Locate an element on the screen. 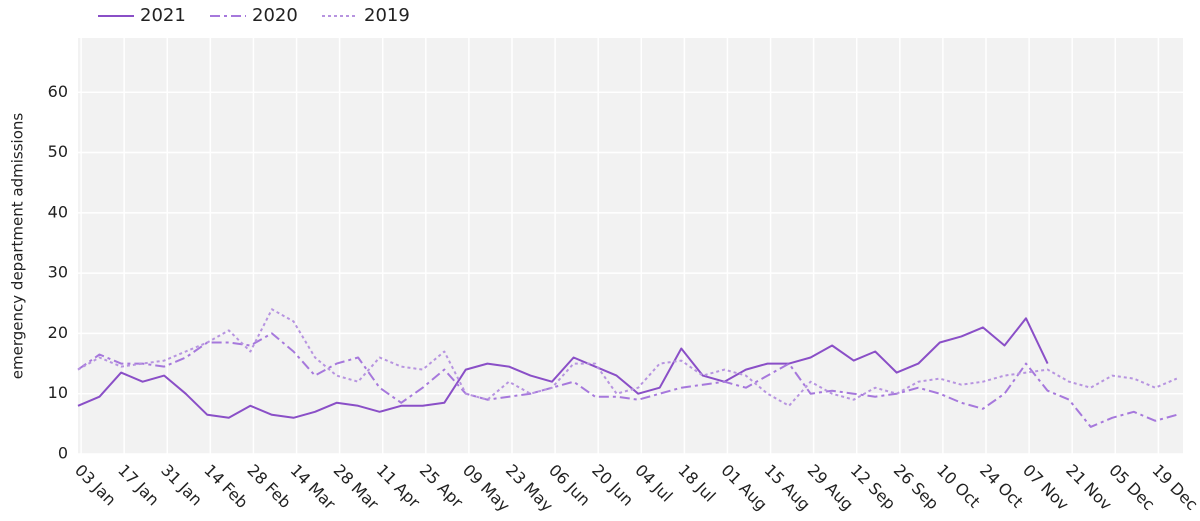 Image resolution: width=1200 pixels, height=521 pixels. legend-label: 2021 is located at coordinates (163, 15).